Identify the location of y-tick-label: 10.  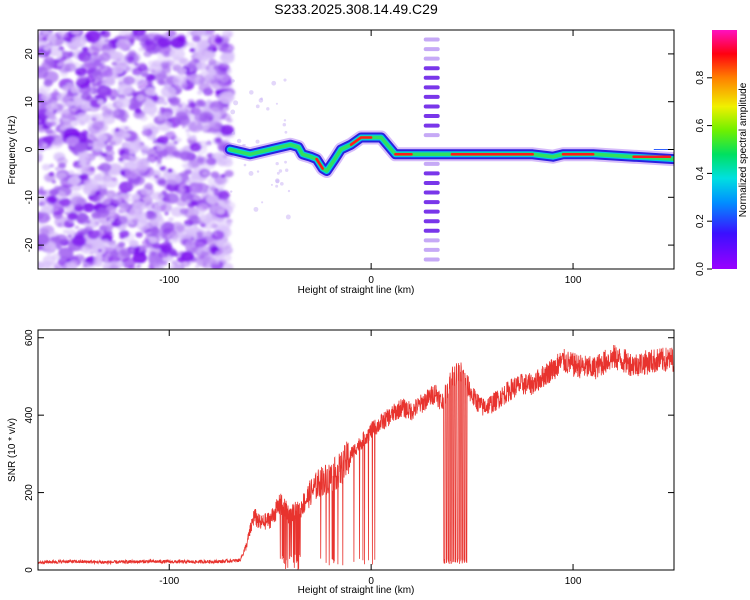
(29, 102).